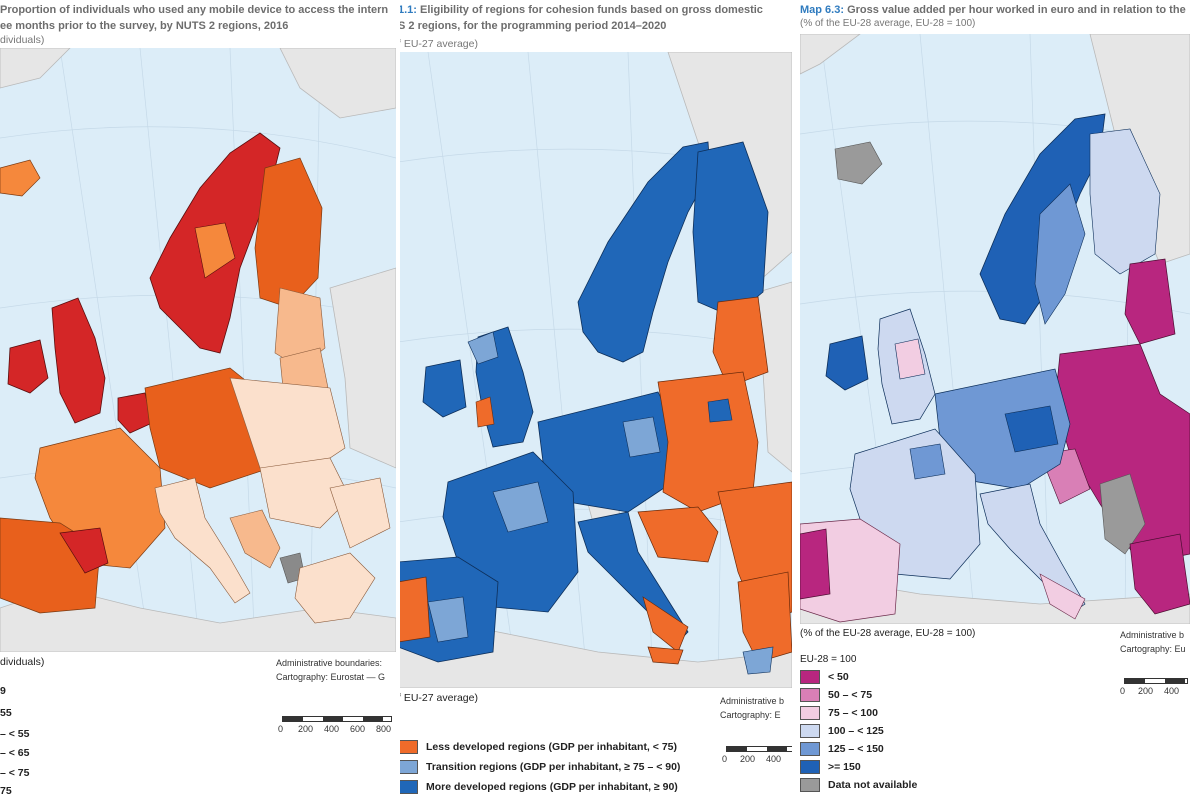  Describe the element at coordinates (520, 507) in the screenshot. I see `region-france-transition` at that location.